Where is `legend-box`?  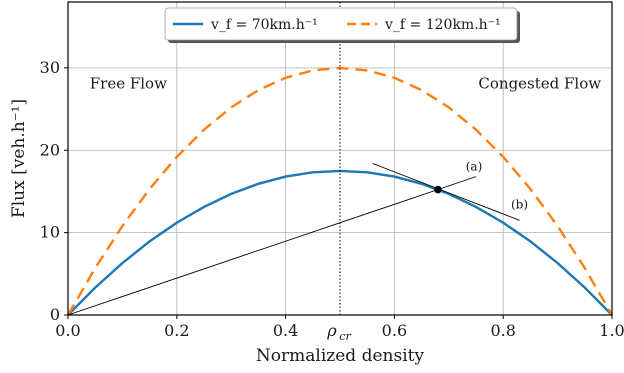
legend-box is located at coordinates (341, 24).